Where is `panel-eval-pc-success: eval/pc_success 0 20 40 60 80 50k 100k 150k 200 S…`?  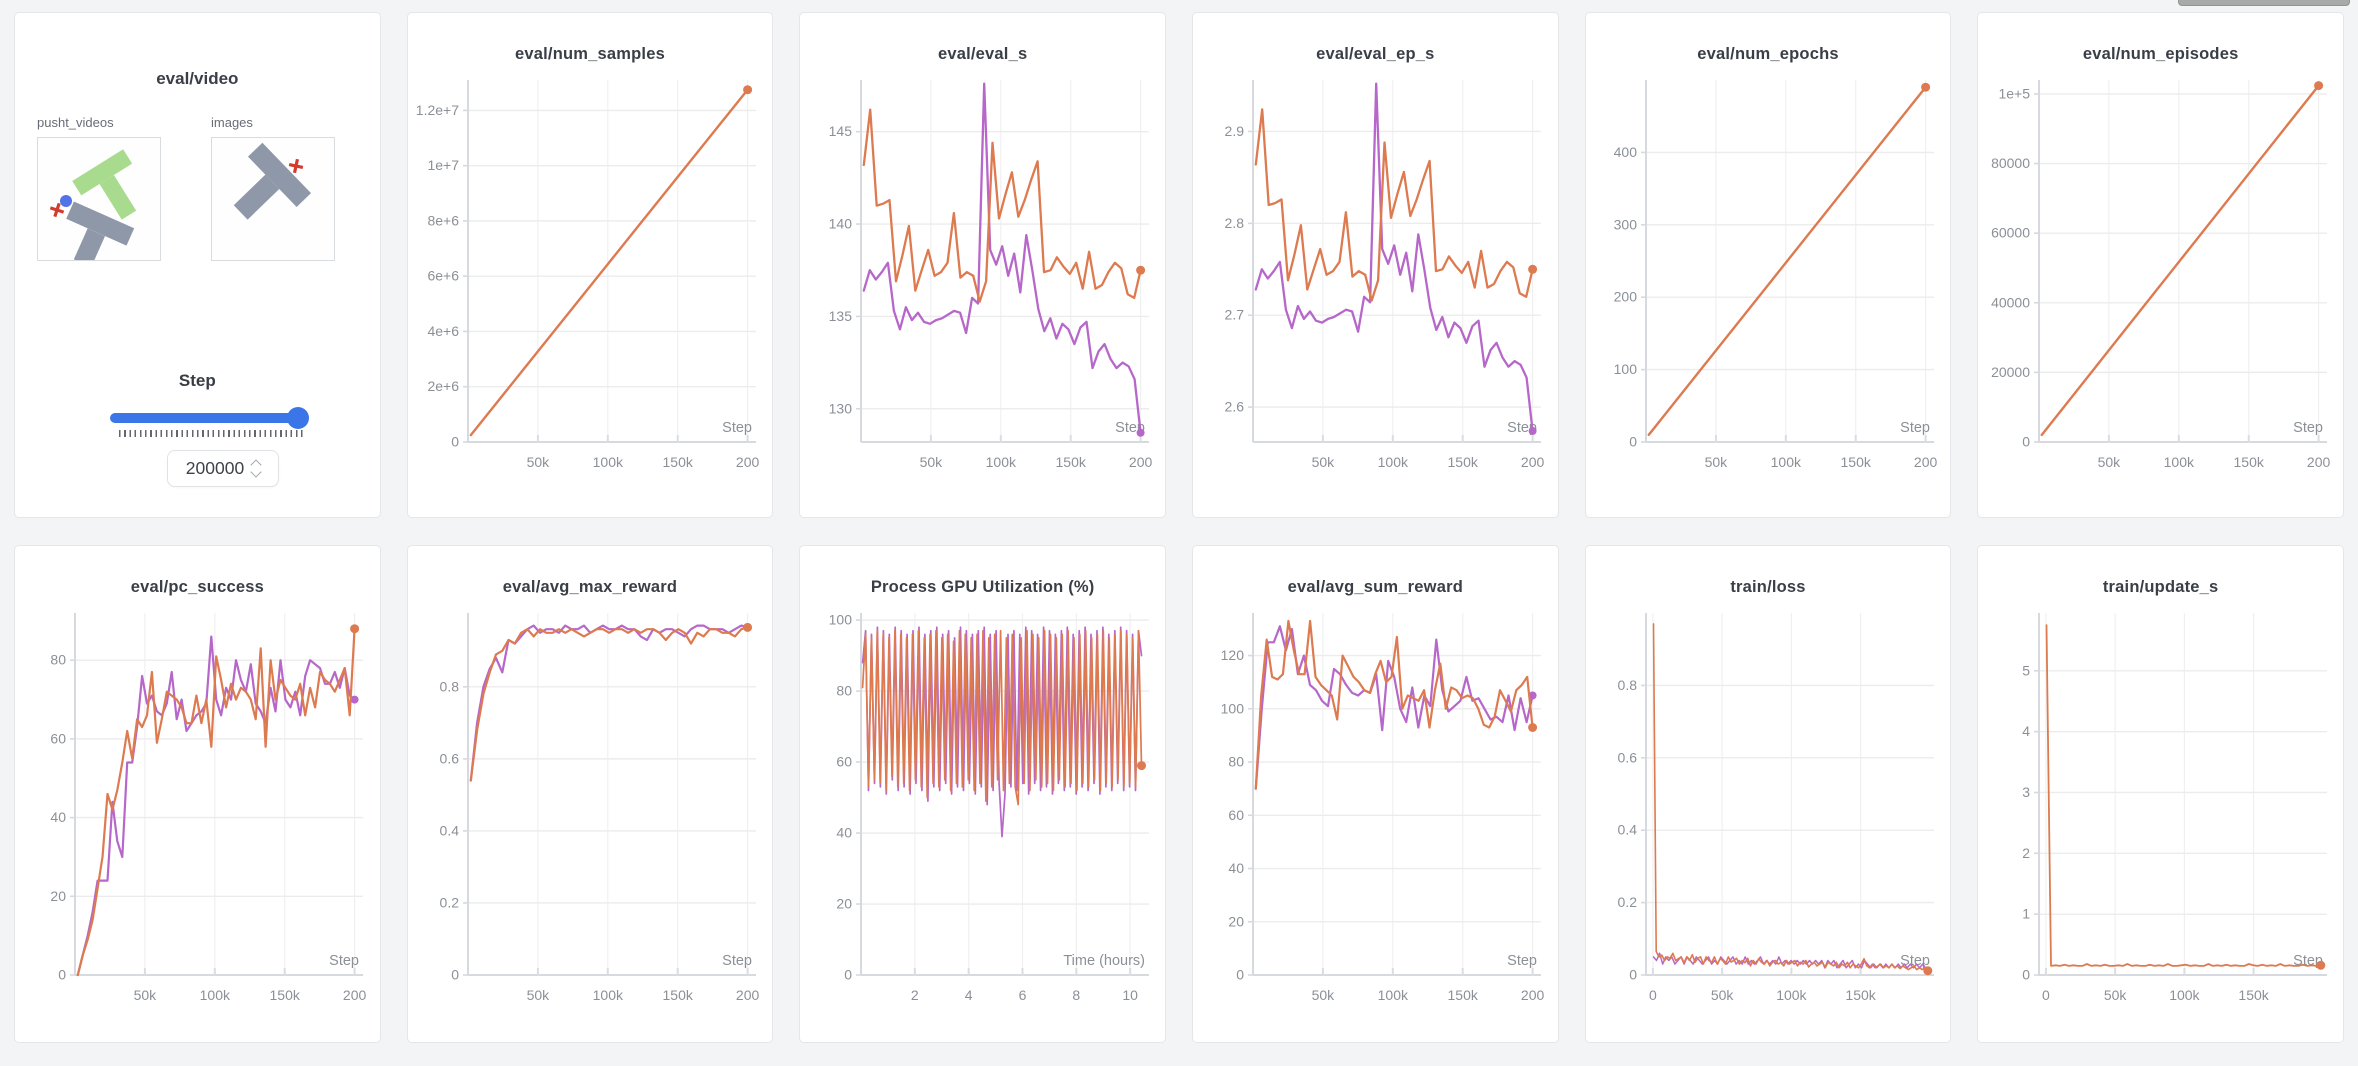
panel-eval-pc-success: eval/pc_success 0 20 40 60 80 50k 100k 150k 200 S… is located at coordinates (197, 794).